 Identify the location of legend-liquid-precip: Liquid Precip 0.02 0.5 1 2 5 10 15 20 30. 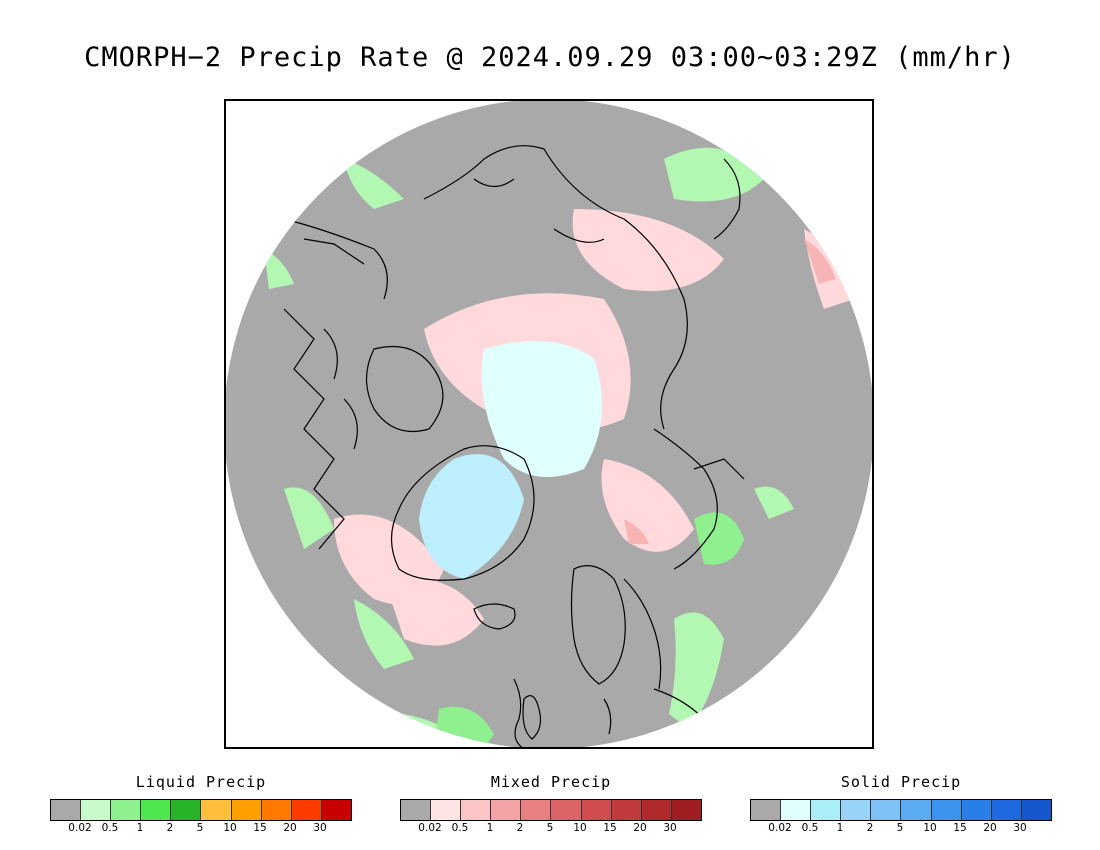
(201, 805).